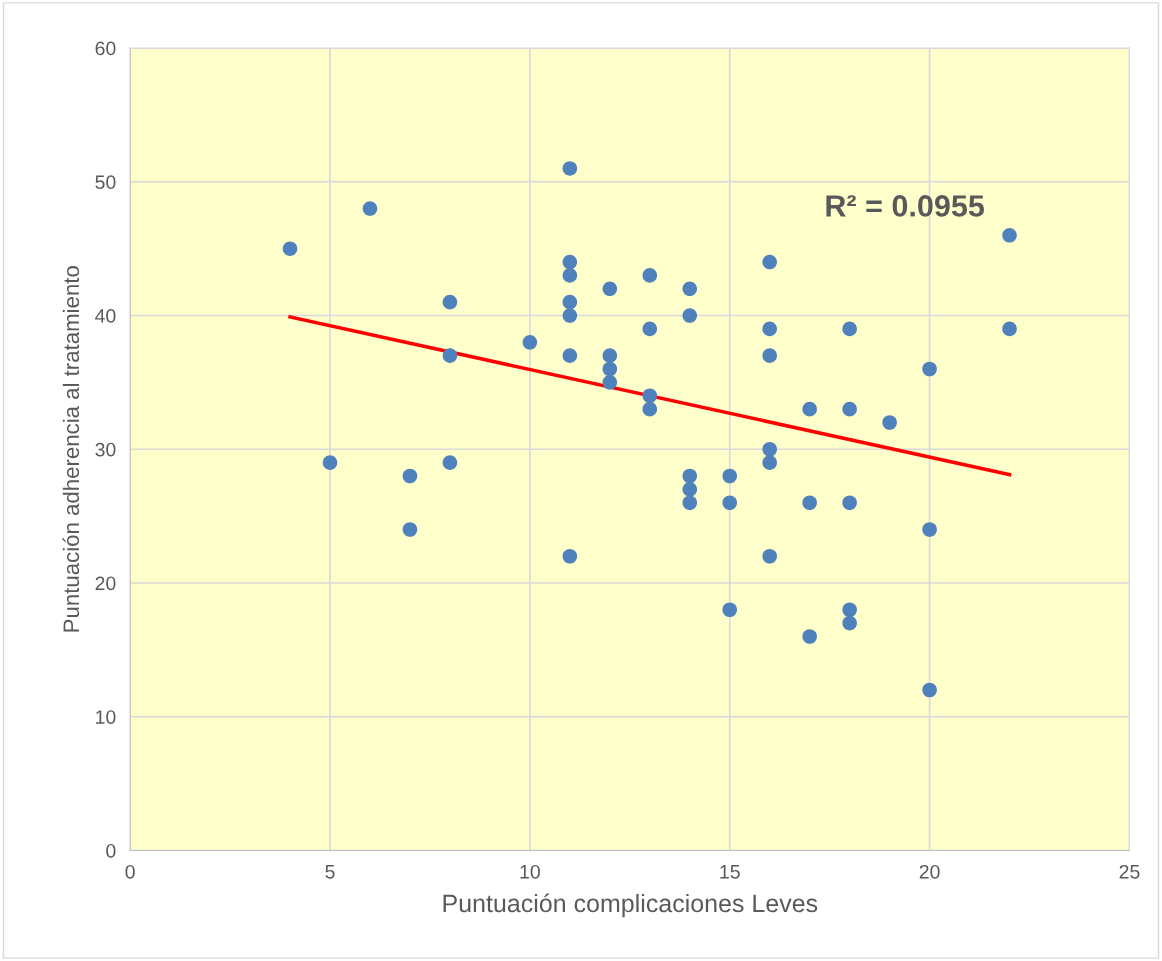 The image size is (1162, 961). What do you see at coordinates (929, 871) in the screenshot?
I see `x-tick-label: 20` at bounding box center [929, 871].